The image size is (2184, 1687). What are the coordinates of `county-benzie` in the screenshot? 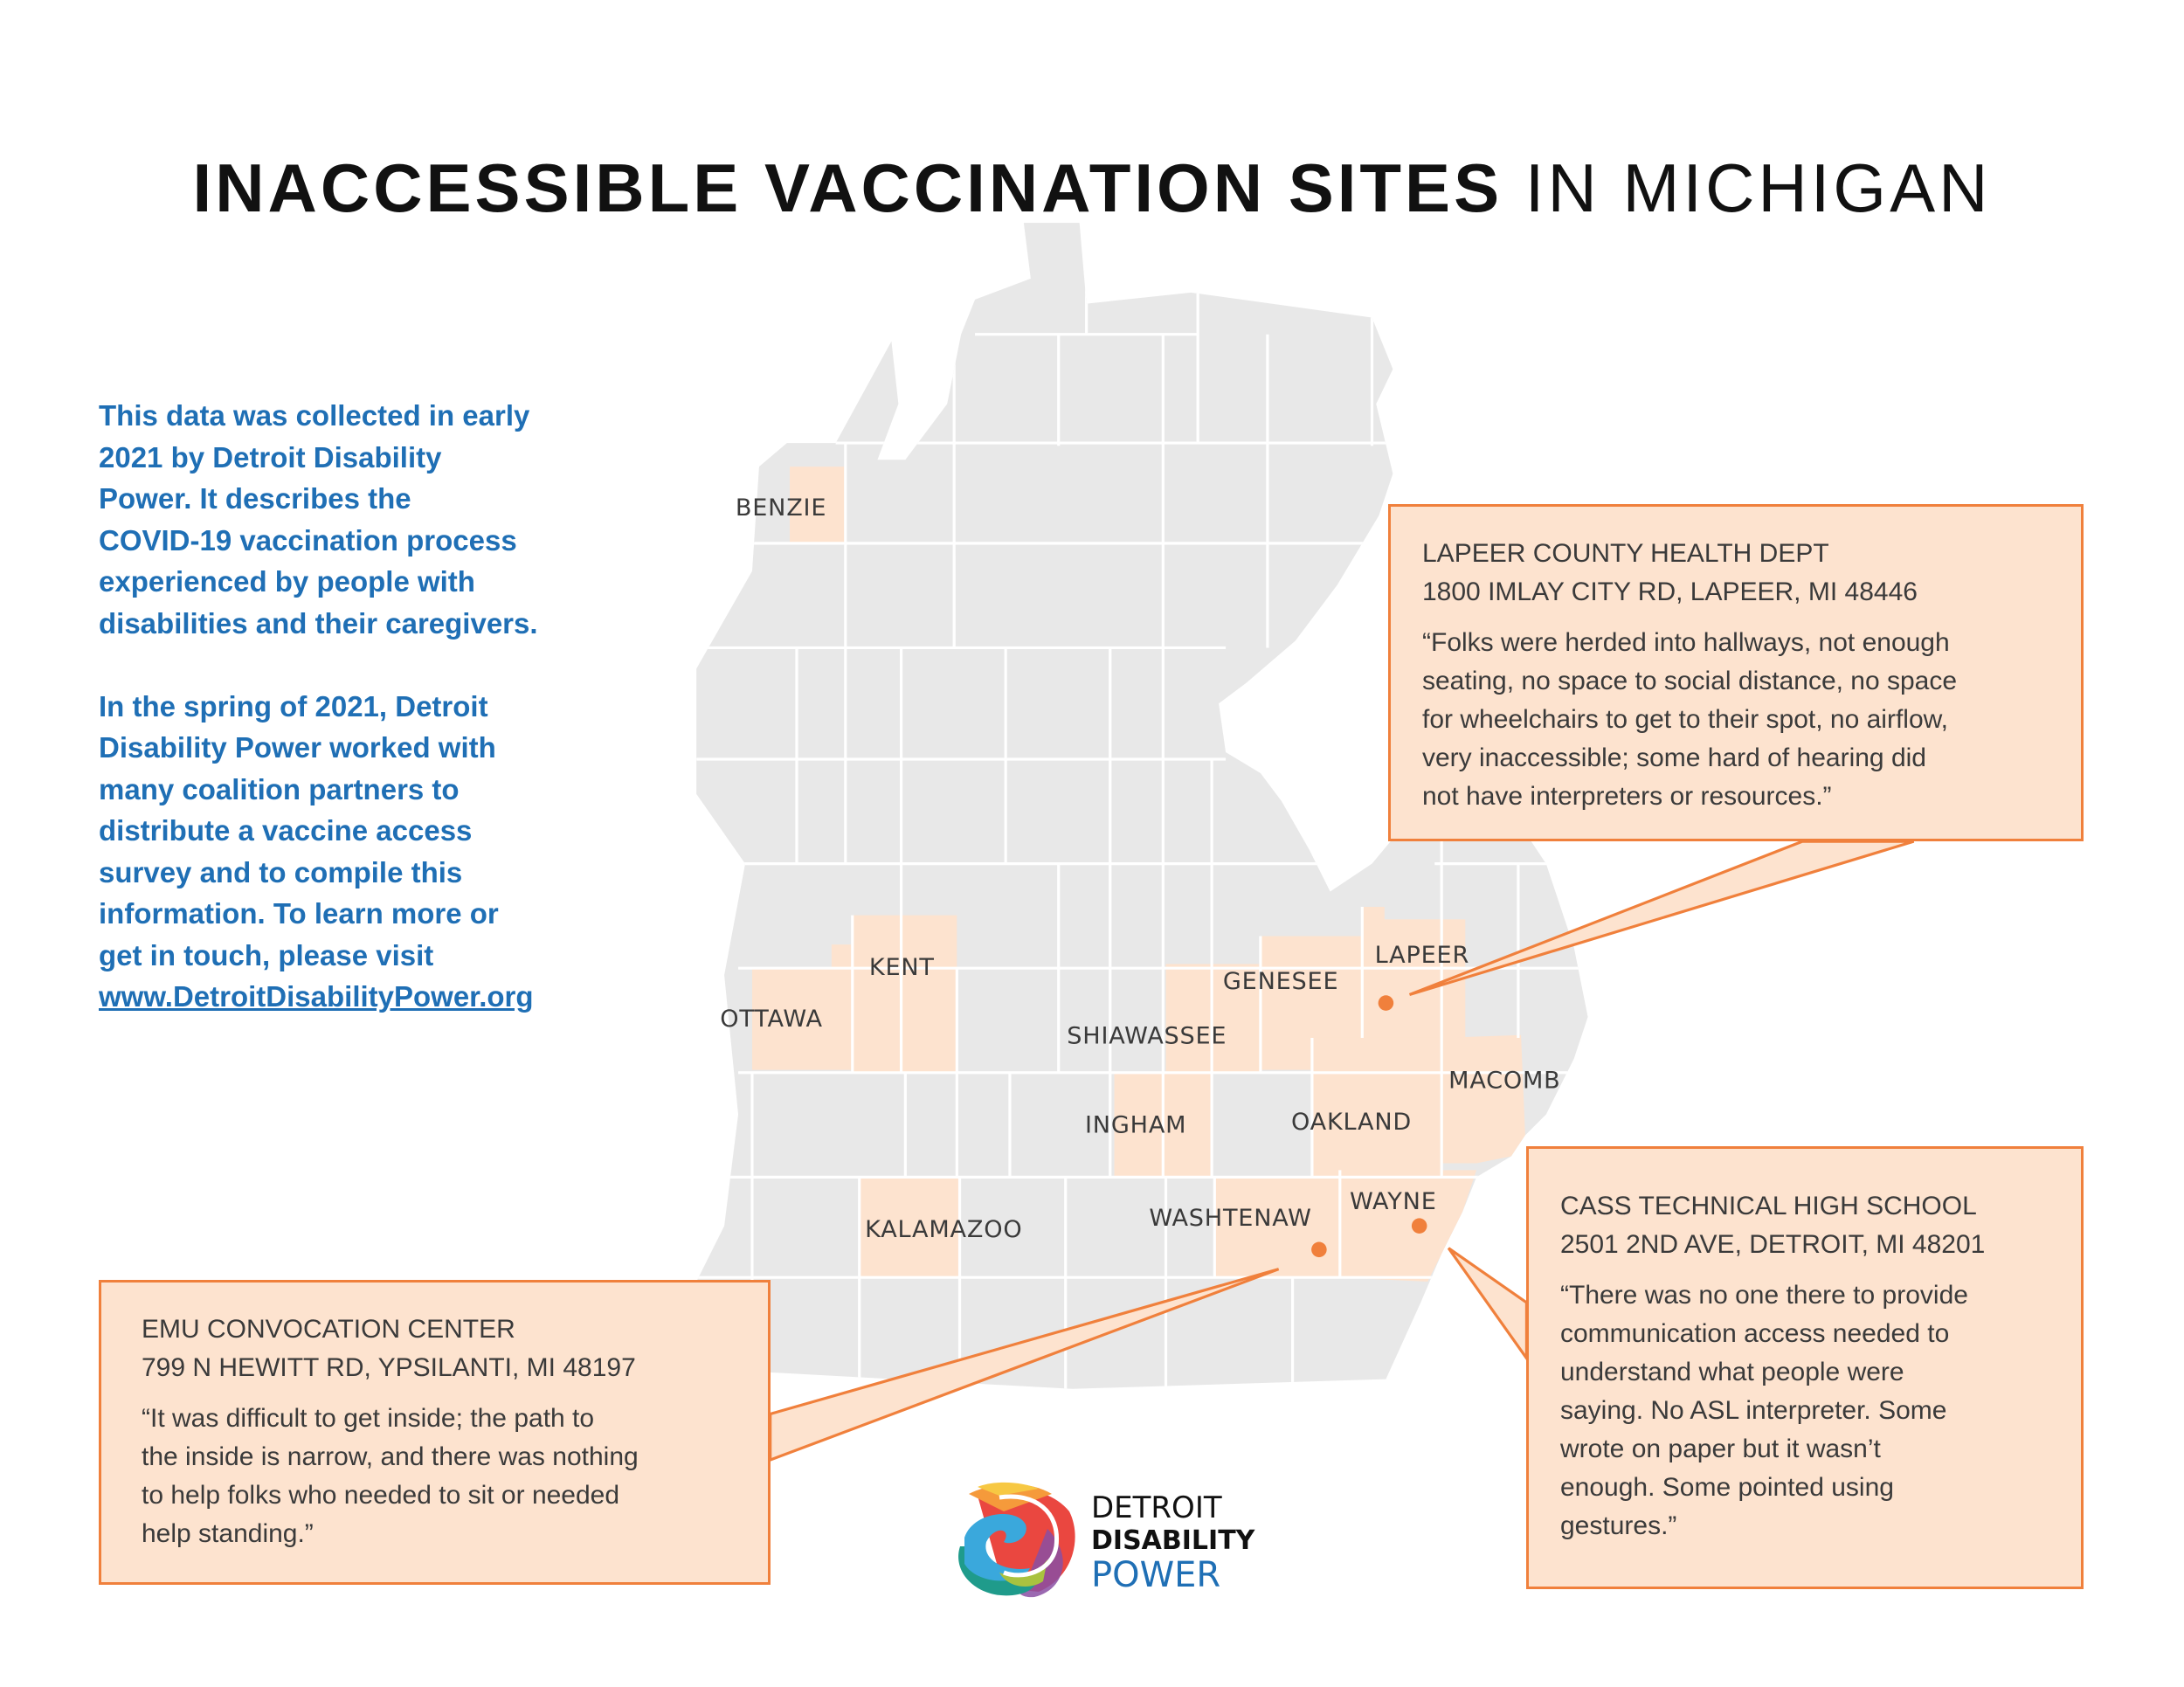 It's located at (818, 505).